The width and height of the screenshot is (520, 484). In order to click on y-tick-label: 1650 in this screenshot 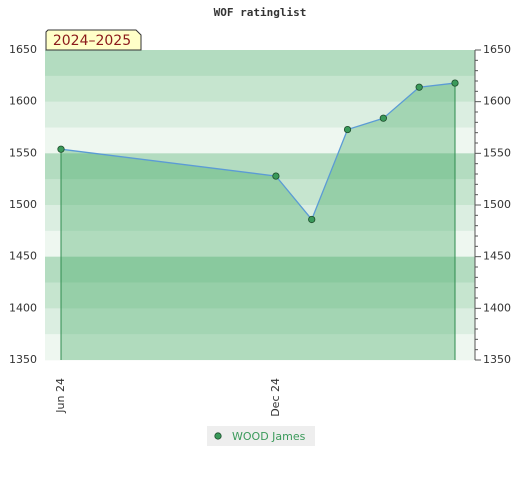, I will do `click(23, 49)`.